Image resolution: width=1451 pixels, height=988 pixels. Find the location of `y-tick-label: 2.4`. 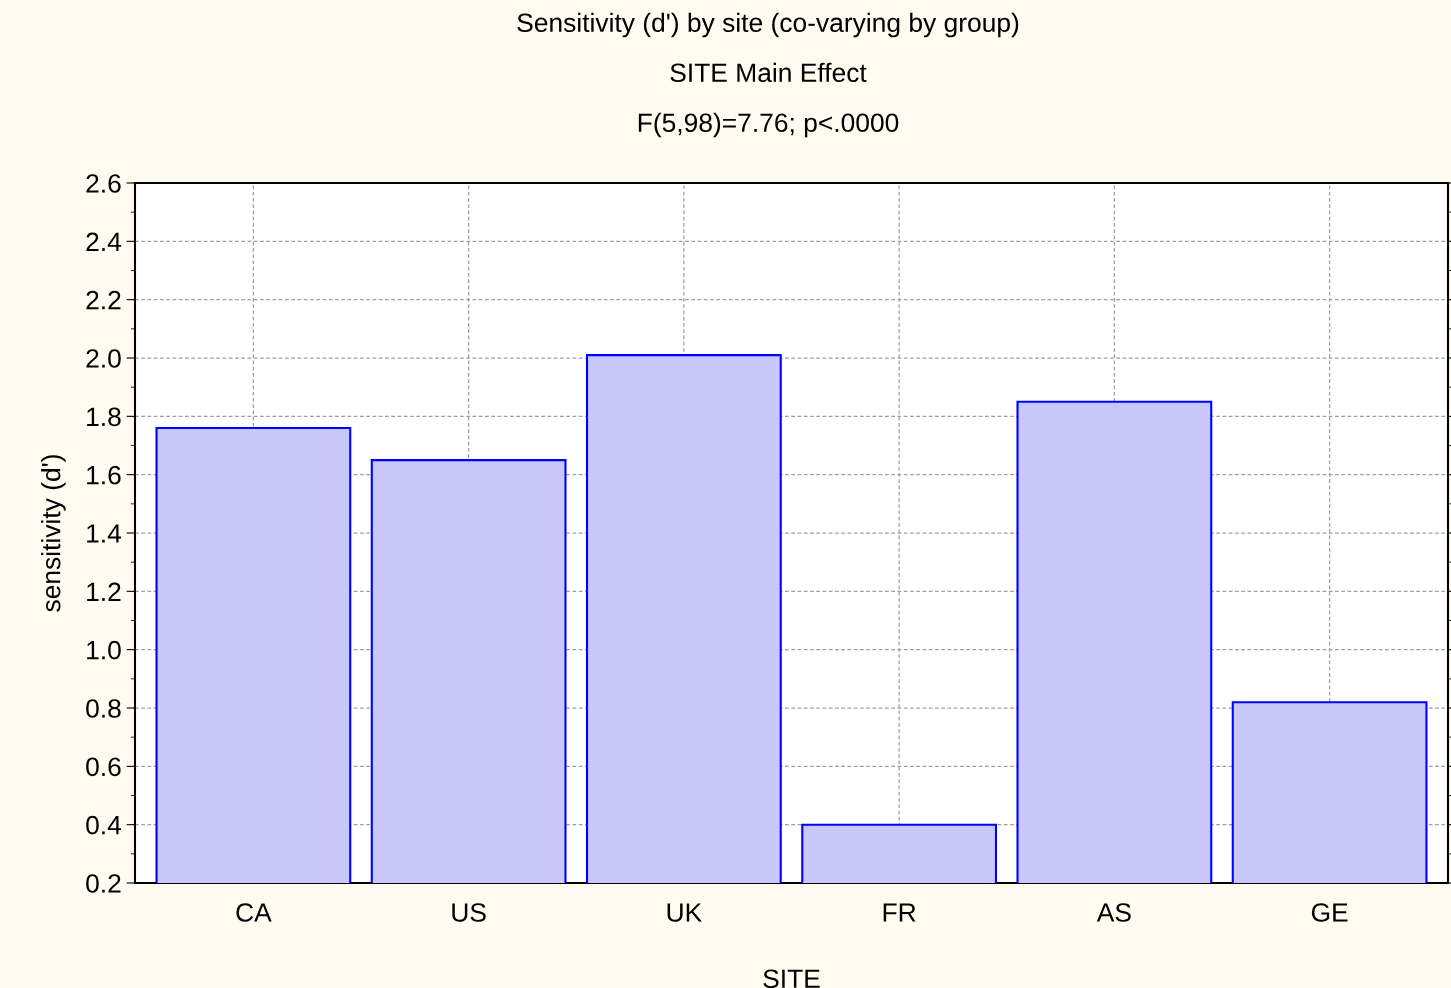

y-tick-label: 2.4 is located at coordinates (104, 241).